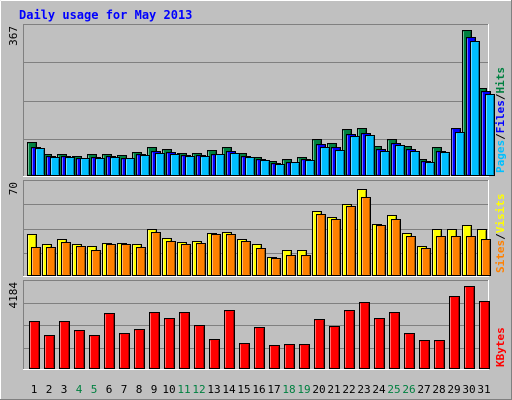  I want to click on legend-entry: Pages, so click(500, 156).